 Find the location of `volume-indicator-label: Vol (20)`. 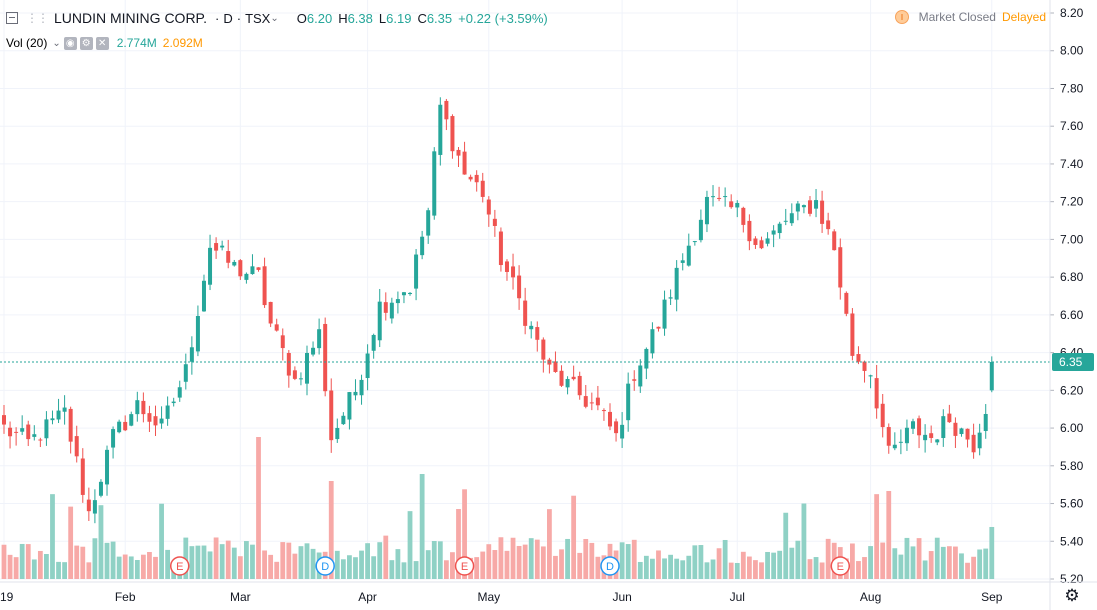

volume-indicator-label: Vol (20) is located at coordinates (27, 43).